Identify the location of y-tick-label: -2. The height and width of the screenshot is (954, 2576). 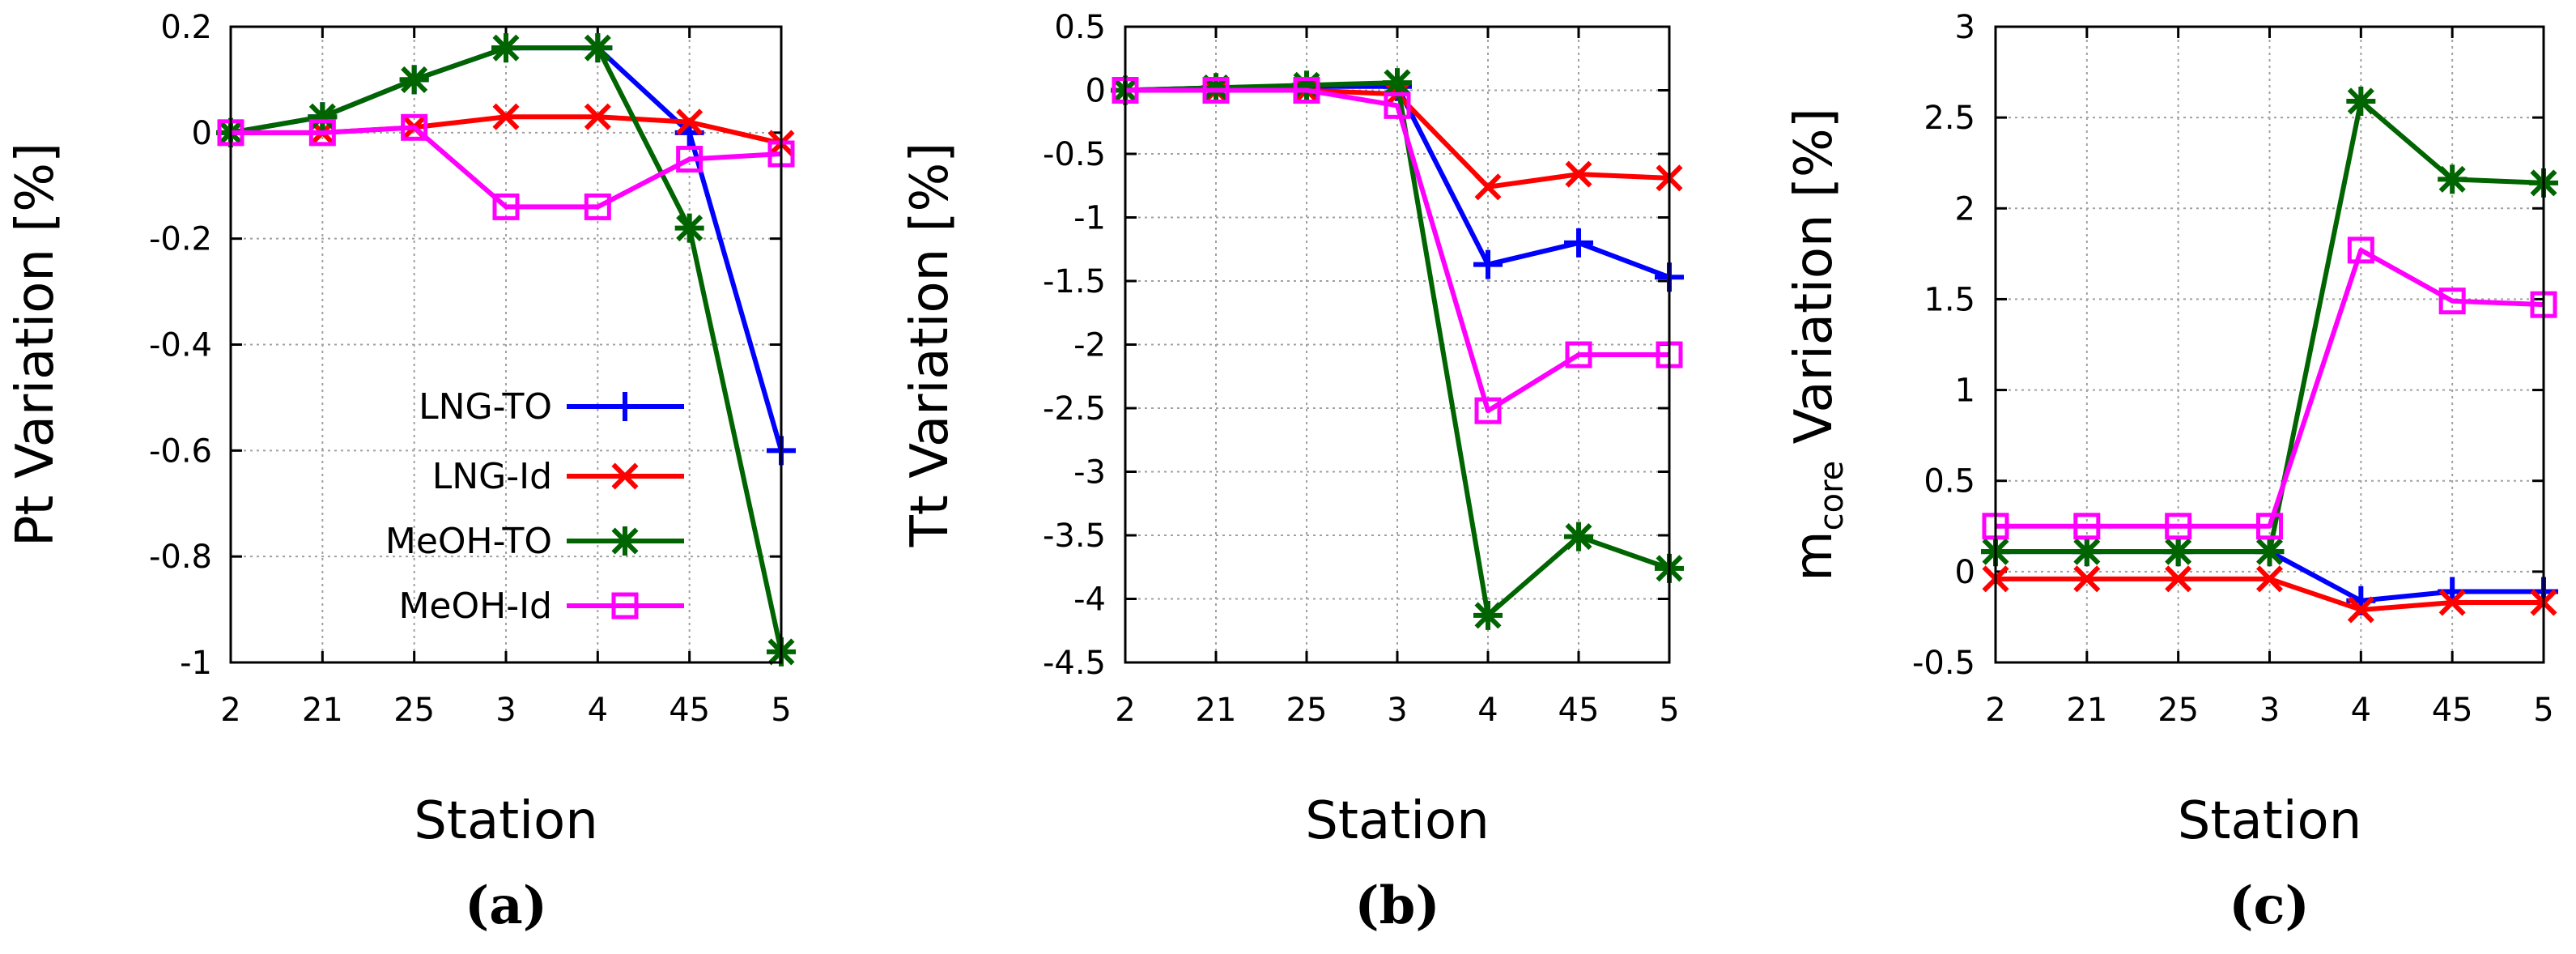
(1089, 345).